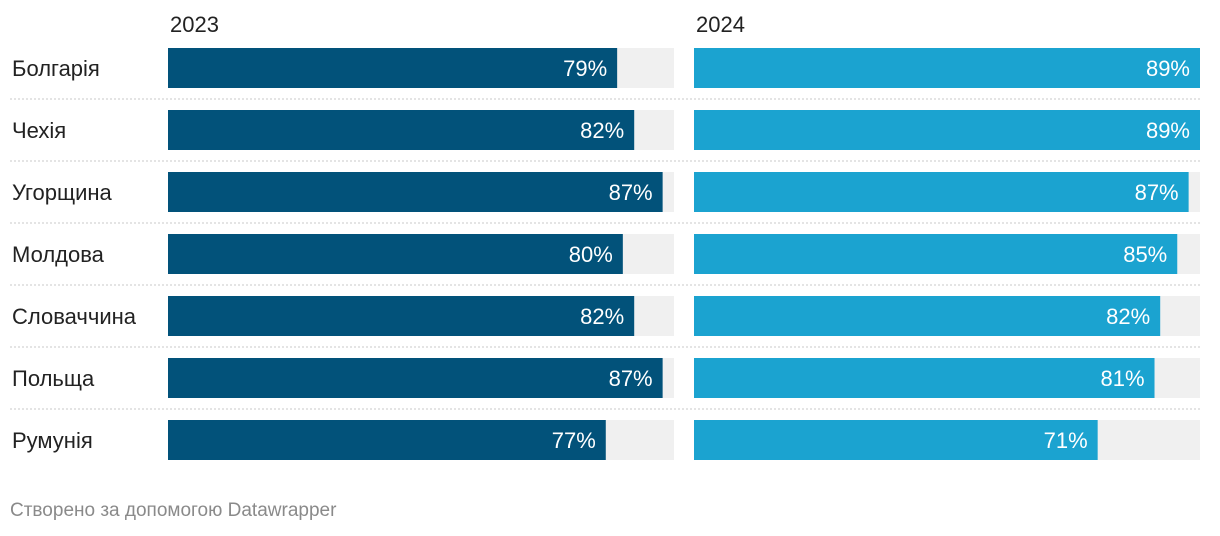 The image size is (1220, 536). I want to click on category-label: Чехія, so click(39, 130).